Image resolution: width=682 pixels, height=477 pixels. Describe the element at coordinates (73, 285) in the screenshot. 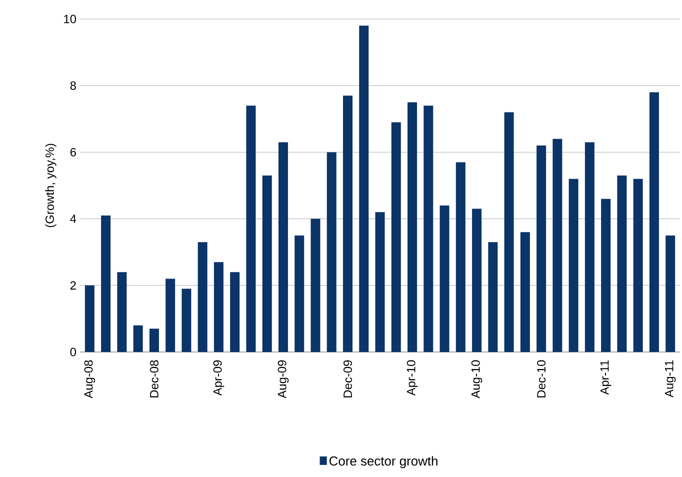

I see `y-tick-label: 2` at that location.